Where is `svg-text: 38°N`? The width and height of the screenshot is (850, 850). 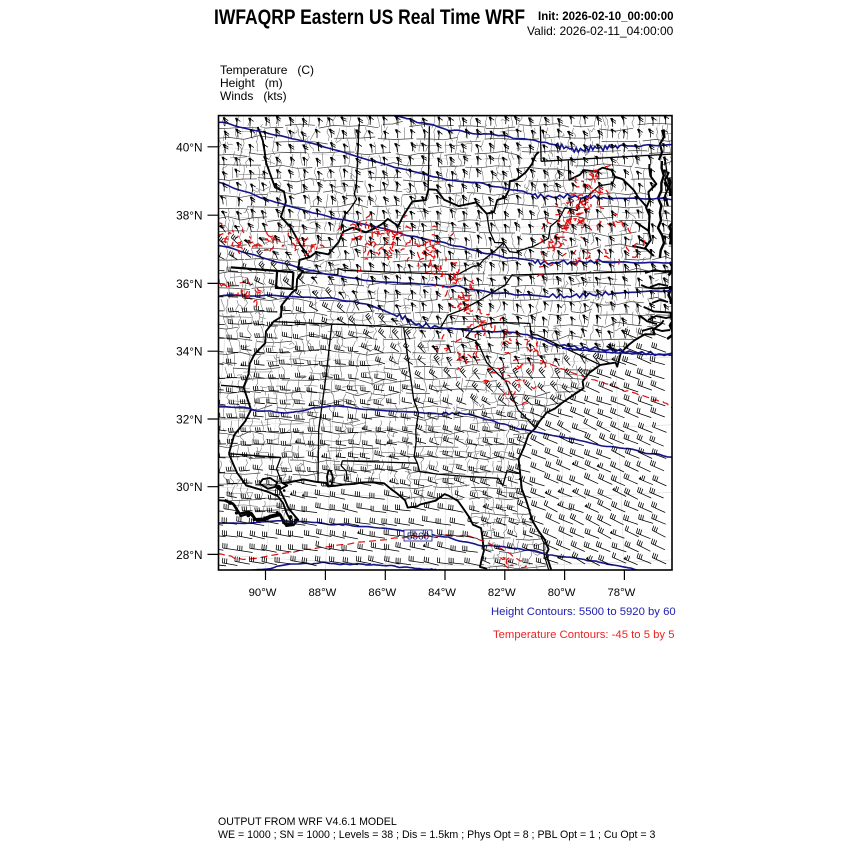
svg-text: 38°N is located at coordinates (189, 216).